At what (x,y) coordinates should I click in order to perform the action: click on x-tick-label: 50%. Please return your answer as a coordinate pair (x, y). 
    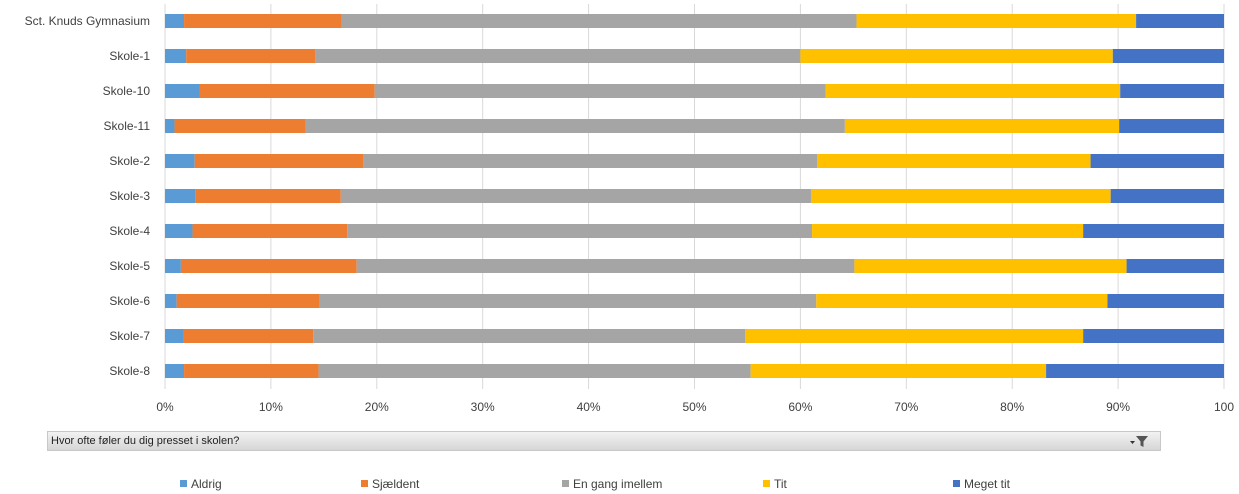
    Looking at the image, I should click on (694, 407).